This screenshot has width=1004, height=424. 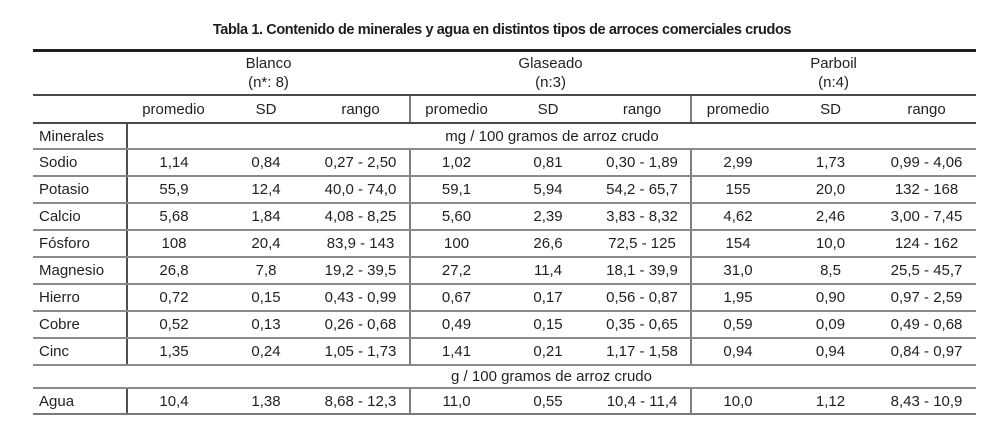 What do you see at coordinates (456, 352) in the screenshot?
I see `value-cell: 1,41` at bounding box center [456, 352].